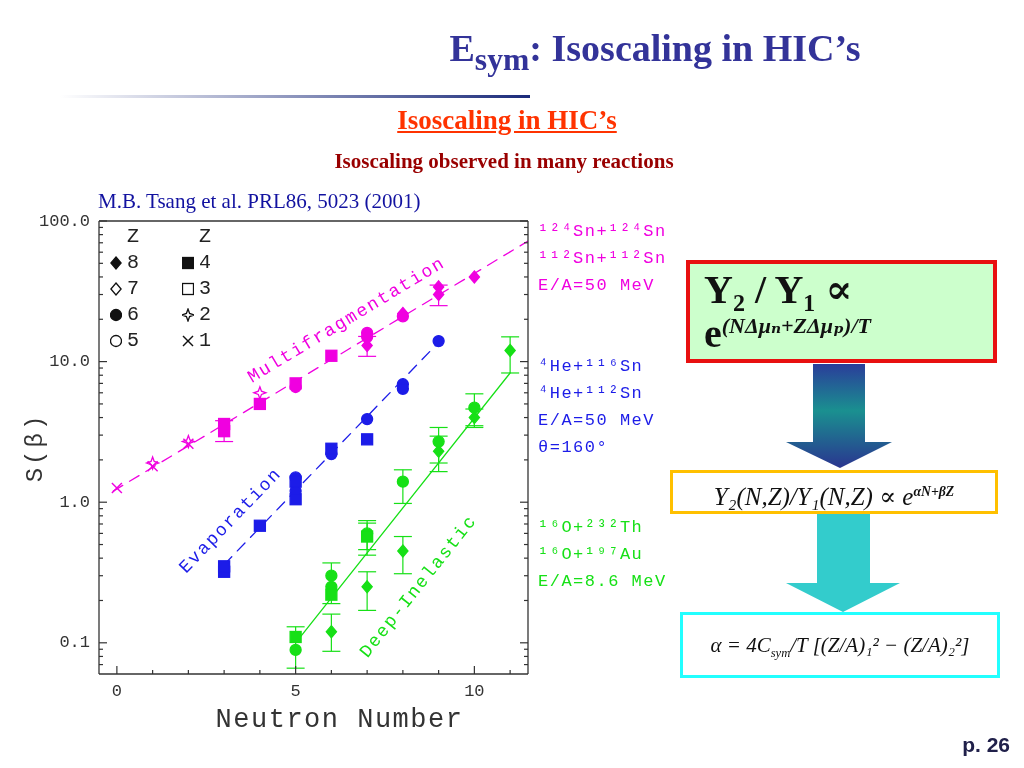 This screenshot has width=1024, height=768. What do you see at coordinates (205, 341) in the screenshot?
I see `annotation: 1` at bounding box center [205, 341].